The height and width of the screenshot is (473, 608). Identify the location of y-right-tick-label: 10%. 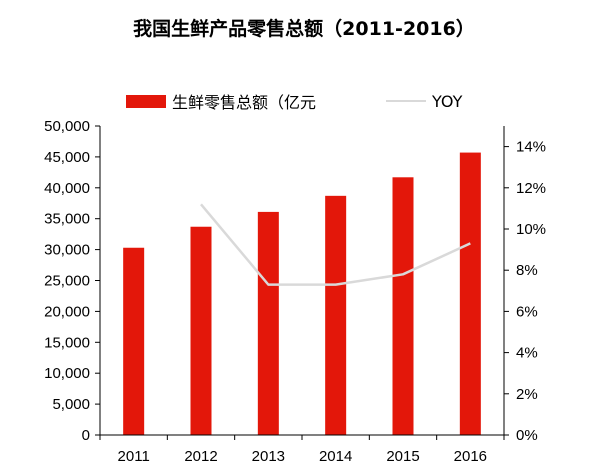
(531, 229).